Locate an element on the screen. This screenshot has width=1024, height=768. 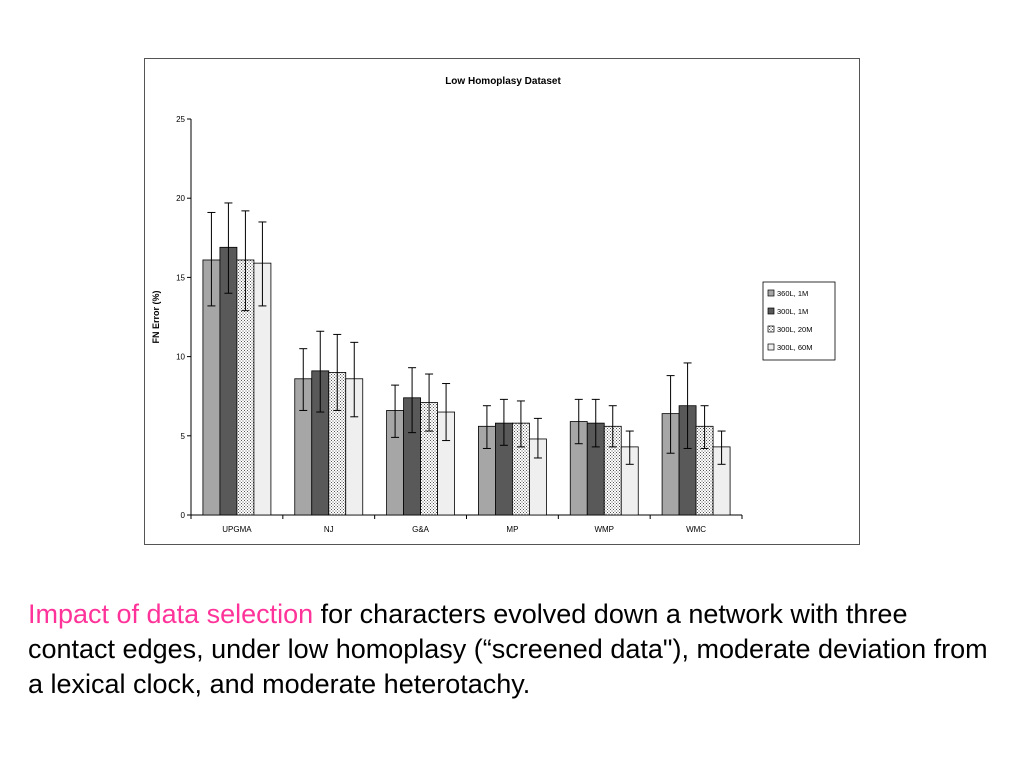
x-tick-label: MP is located at coordinates (512, 529).